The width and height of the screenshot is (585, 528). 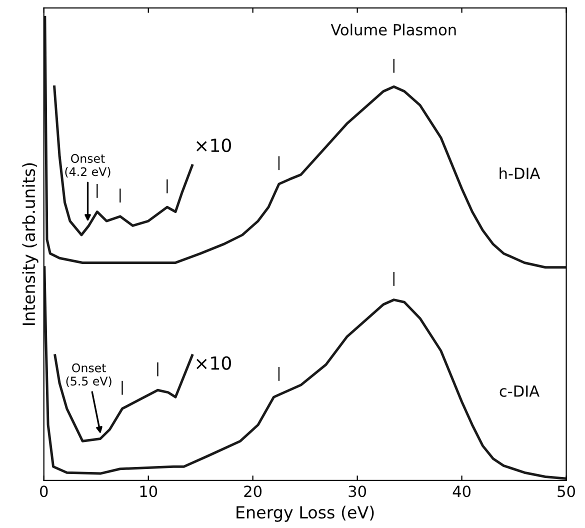 I want to click on annotation: Onset (4.2 eV), so click(x=87, y=166).